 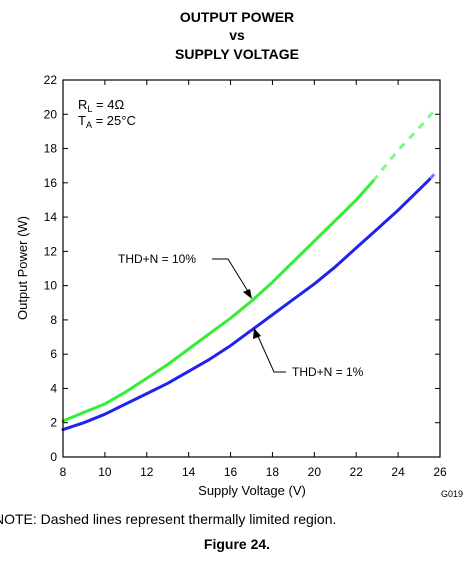 I want to click on rl-main: R, so click(x=82, y=104).